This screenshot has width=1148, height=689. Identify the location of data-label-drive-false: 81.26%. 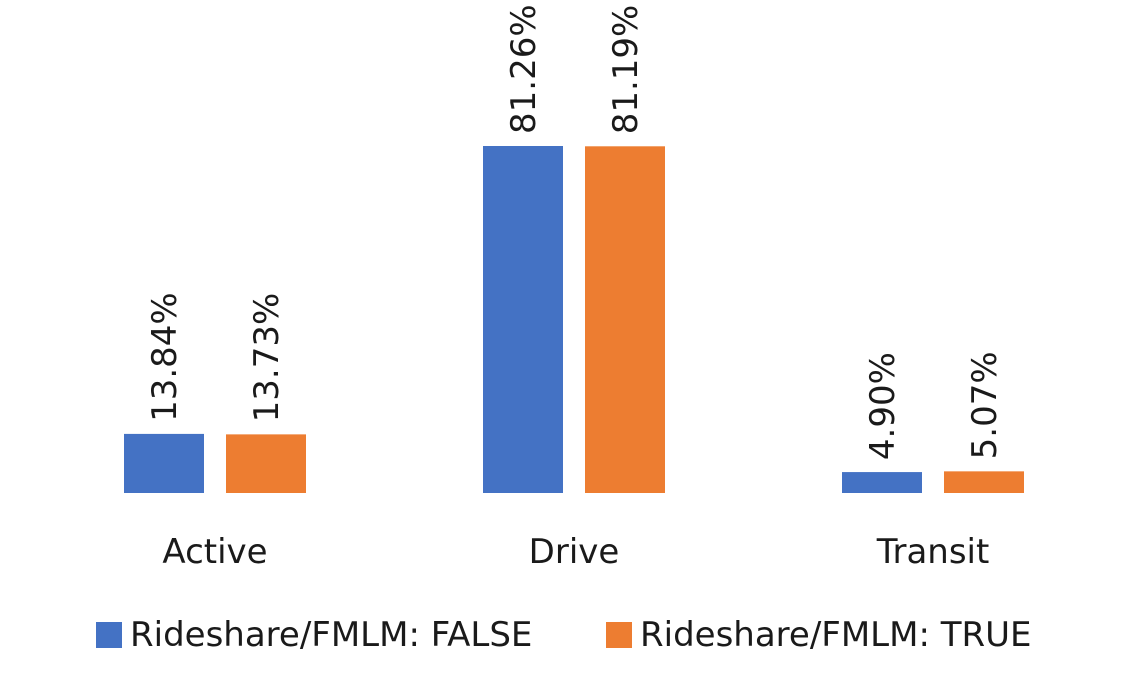
(524, 69).